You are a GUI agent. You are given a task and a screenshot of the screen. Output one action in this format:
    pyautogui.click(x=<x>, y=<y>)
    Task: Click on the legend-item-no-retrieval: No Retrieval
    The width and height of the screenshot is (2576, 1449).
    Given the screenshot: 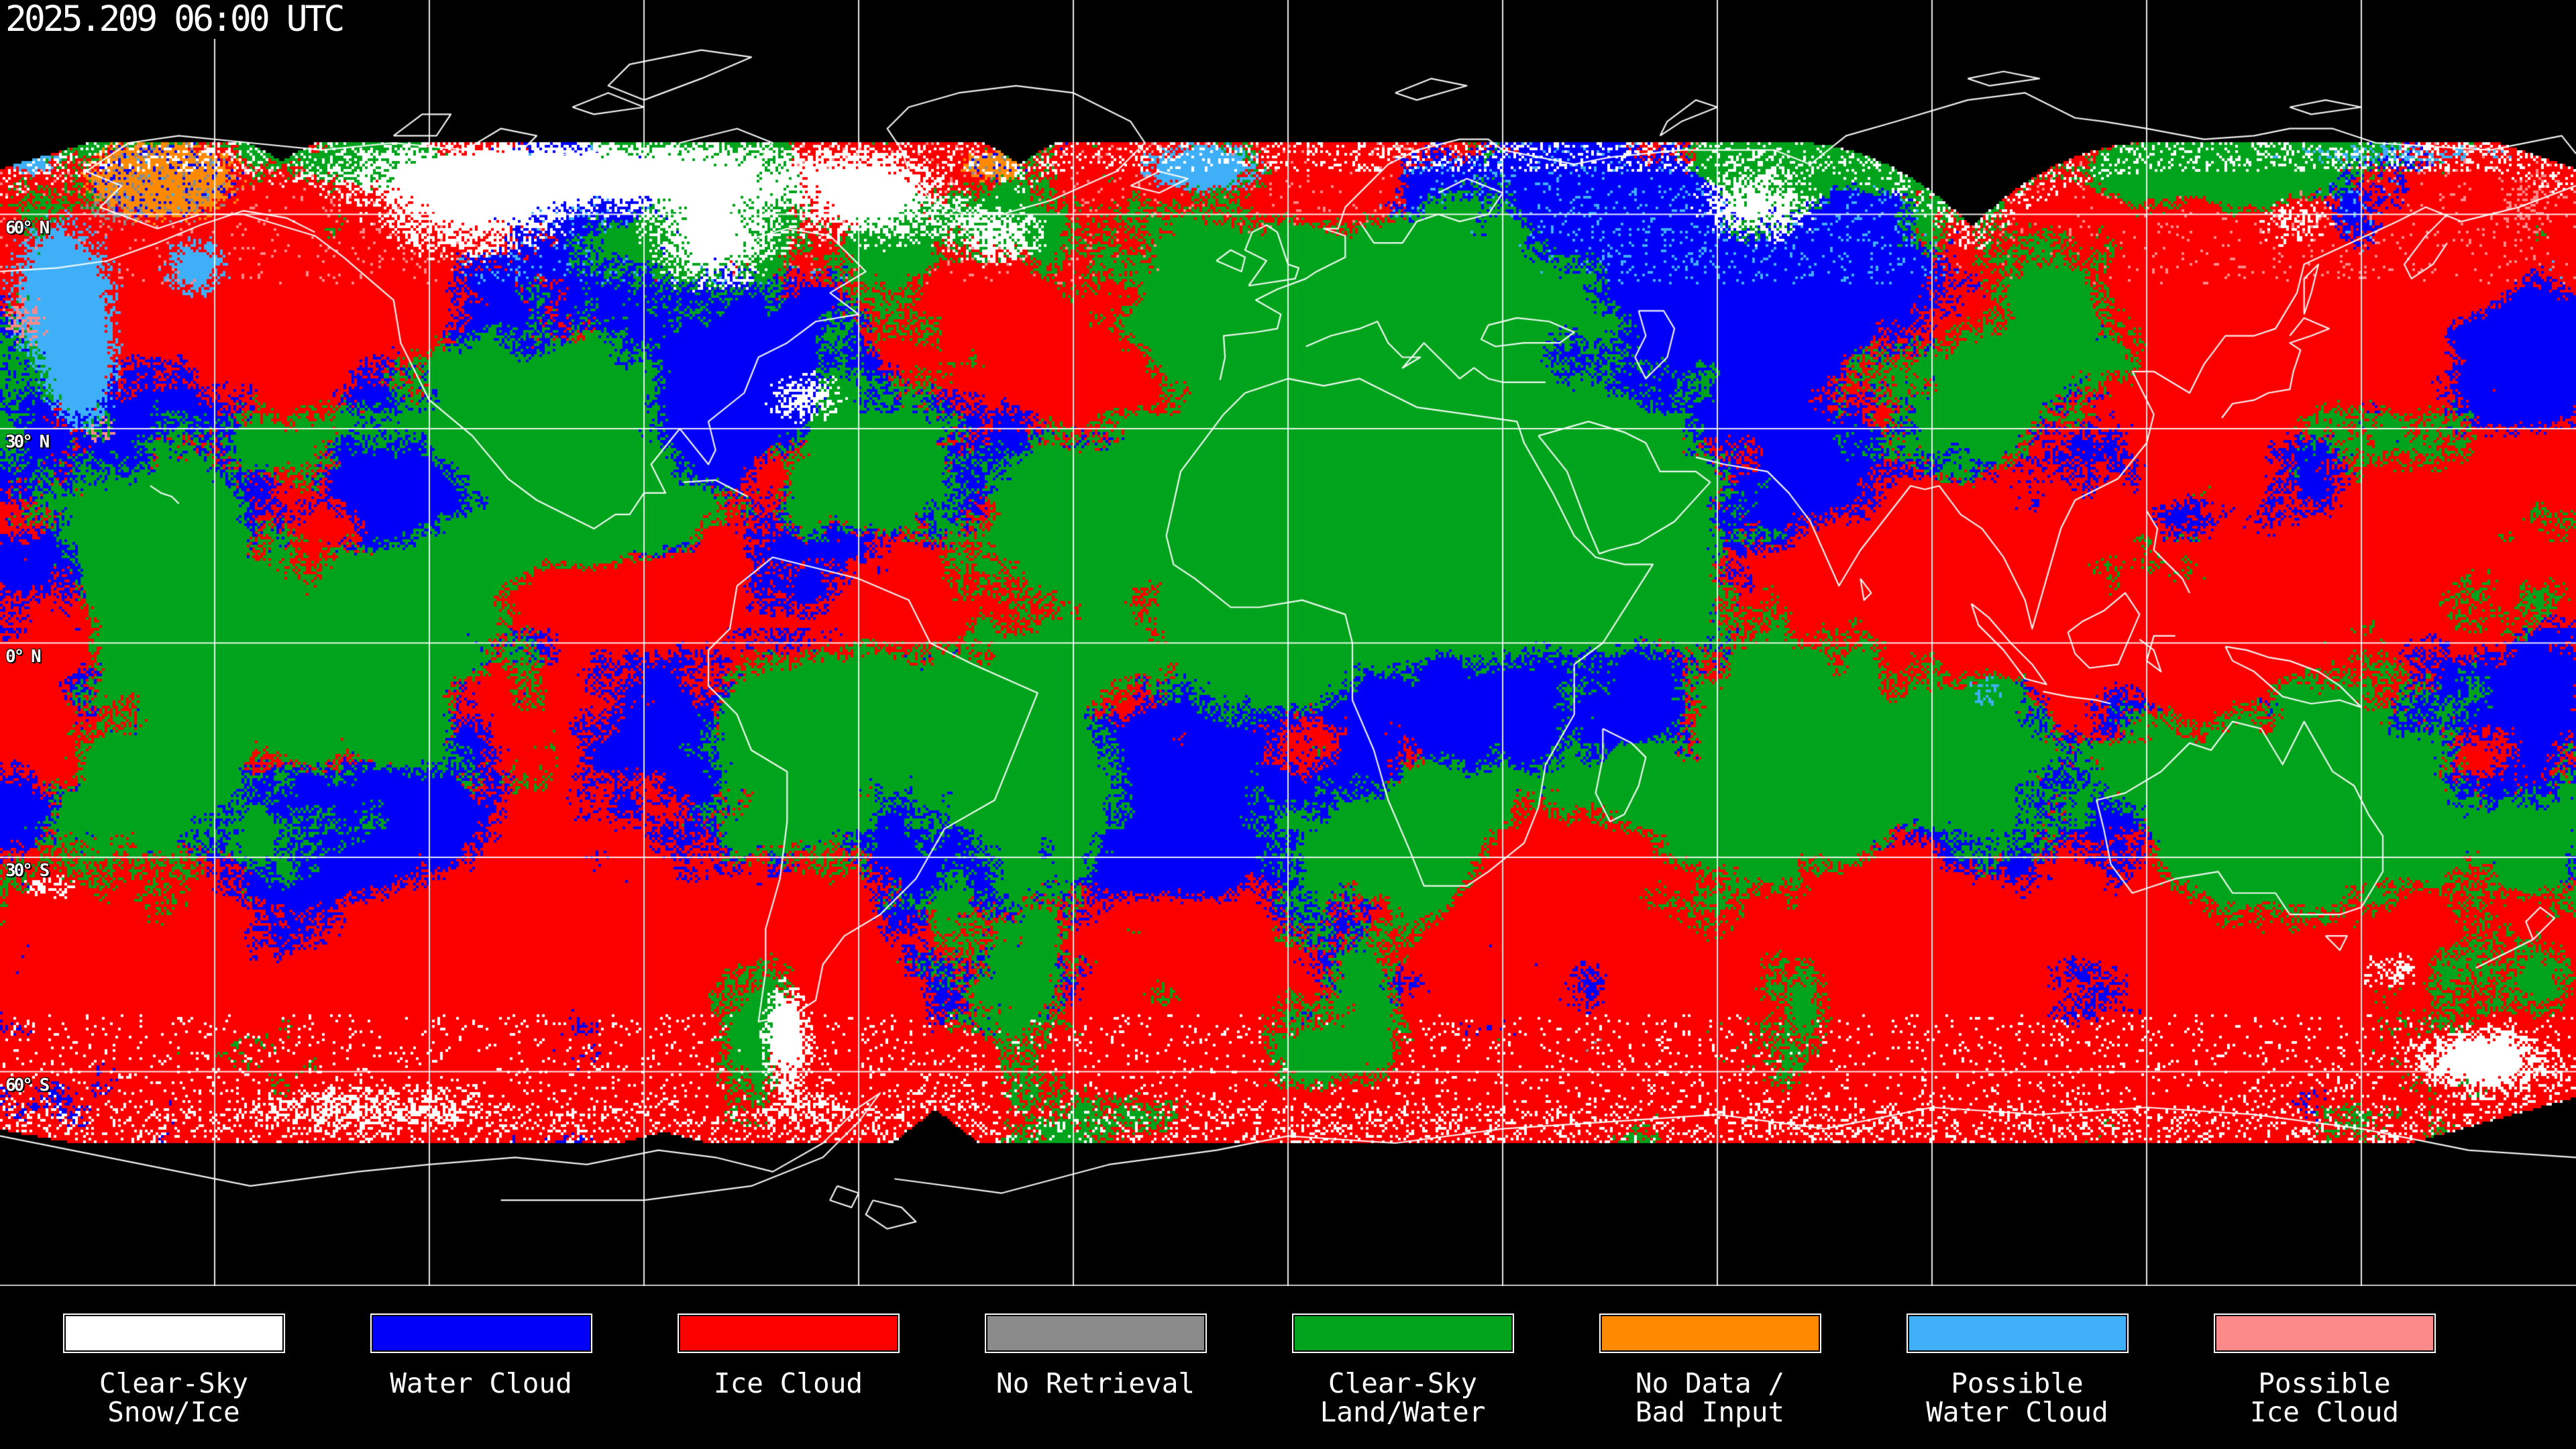 What is the action you would take?
    pyautogui.click(x=1095, y=1342)
    